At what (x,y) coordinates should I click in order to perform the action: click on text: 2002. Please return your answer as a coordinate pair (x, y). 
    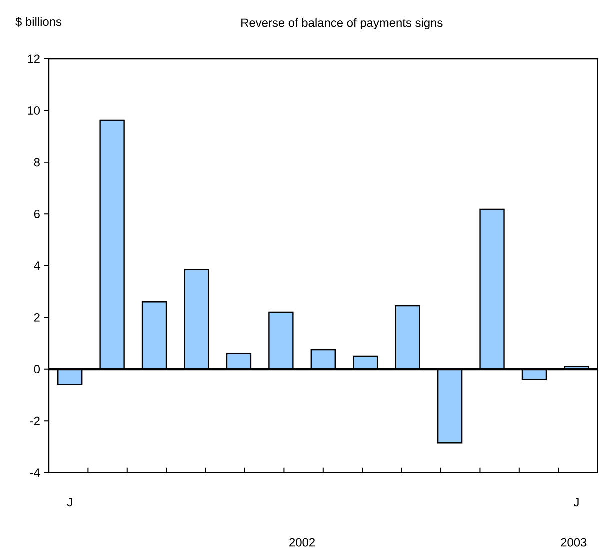
    Looking at the image, I should click on (302, 542).